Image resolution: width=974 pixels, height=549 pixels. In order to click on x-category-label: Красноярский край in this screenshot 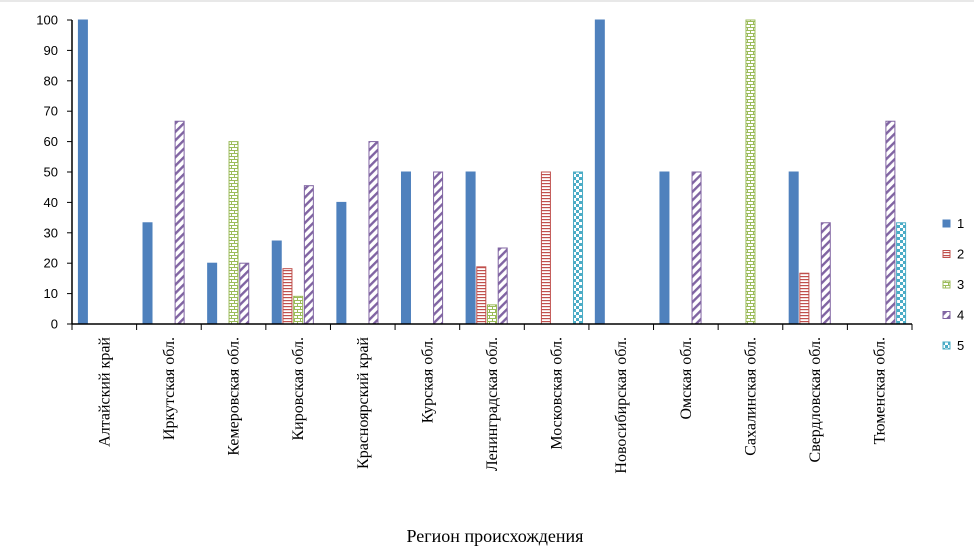, I will do `click(363, 403)`.